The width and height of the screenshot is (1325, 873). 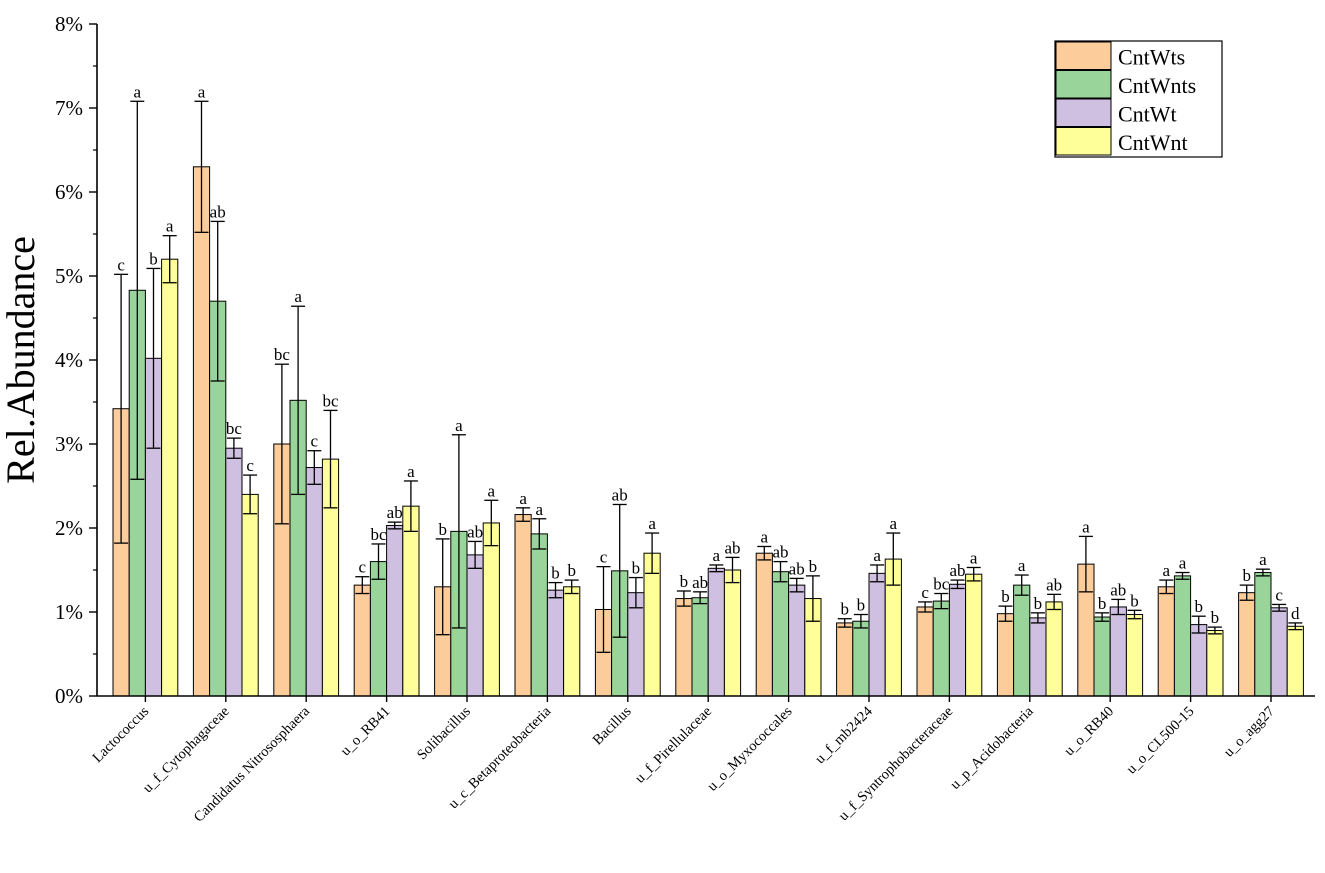 What do you see at coordinates (1147, 113) in the screenshot?
I see `legend-label: CntWt` at bounding box center [1147, 113].